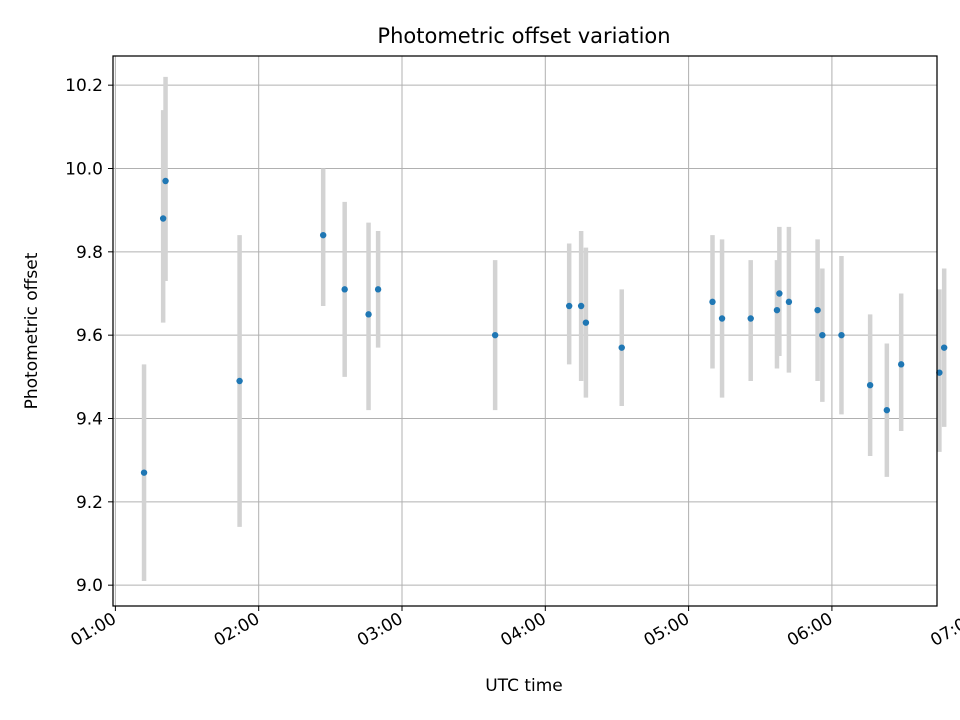  Describe the element at coordinates (523, 36) in the screenshot. I see `chart-title: Photometric offset variation` at that location.